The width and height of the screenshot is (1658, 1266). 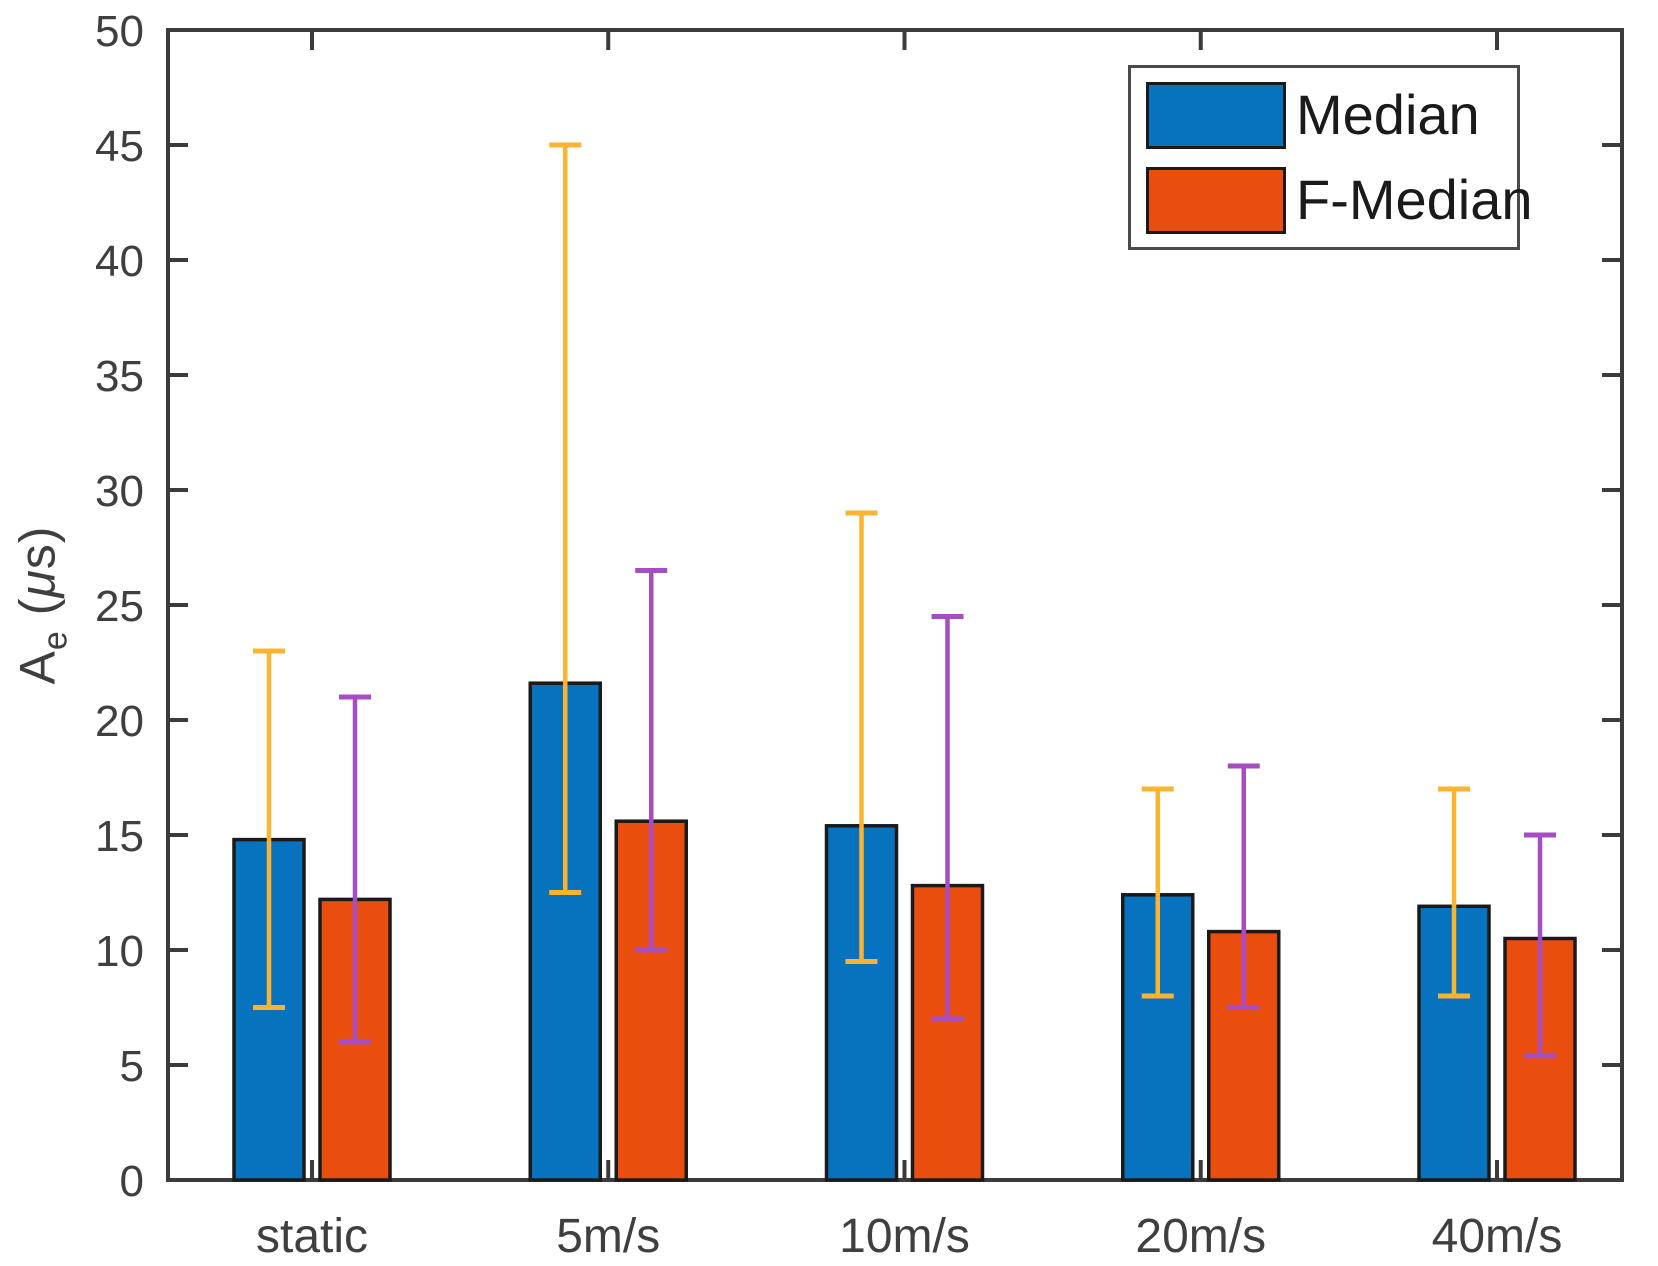 I want to click on x-tick-label-40m-s: 40m/s, so click(x=1497, y=1236).